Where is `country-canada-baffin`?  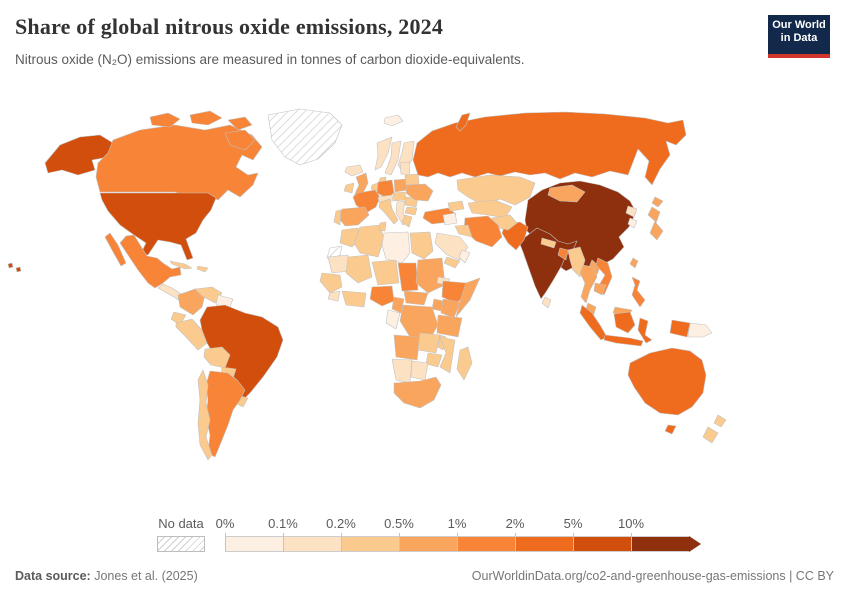
country-canada-baffin is located at coordinates (240, 140).